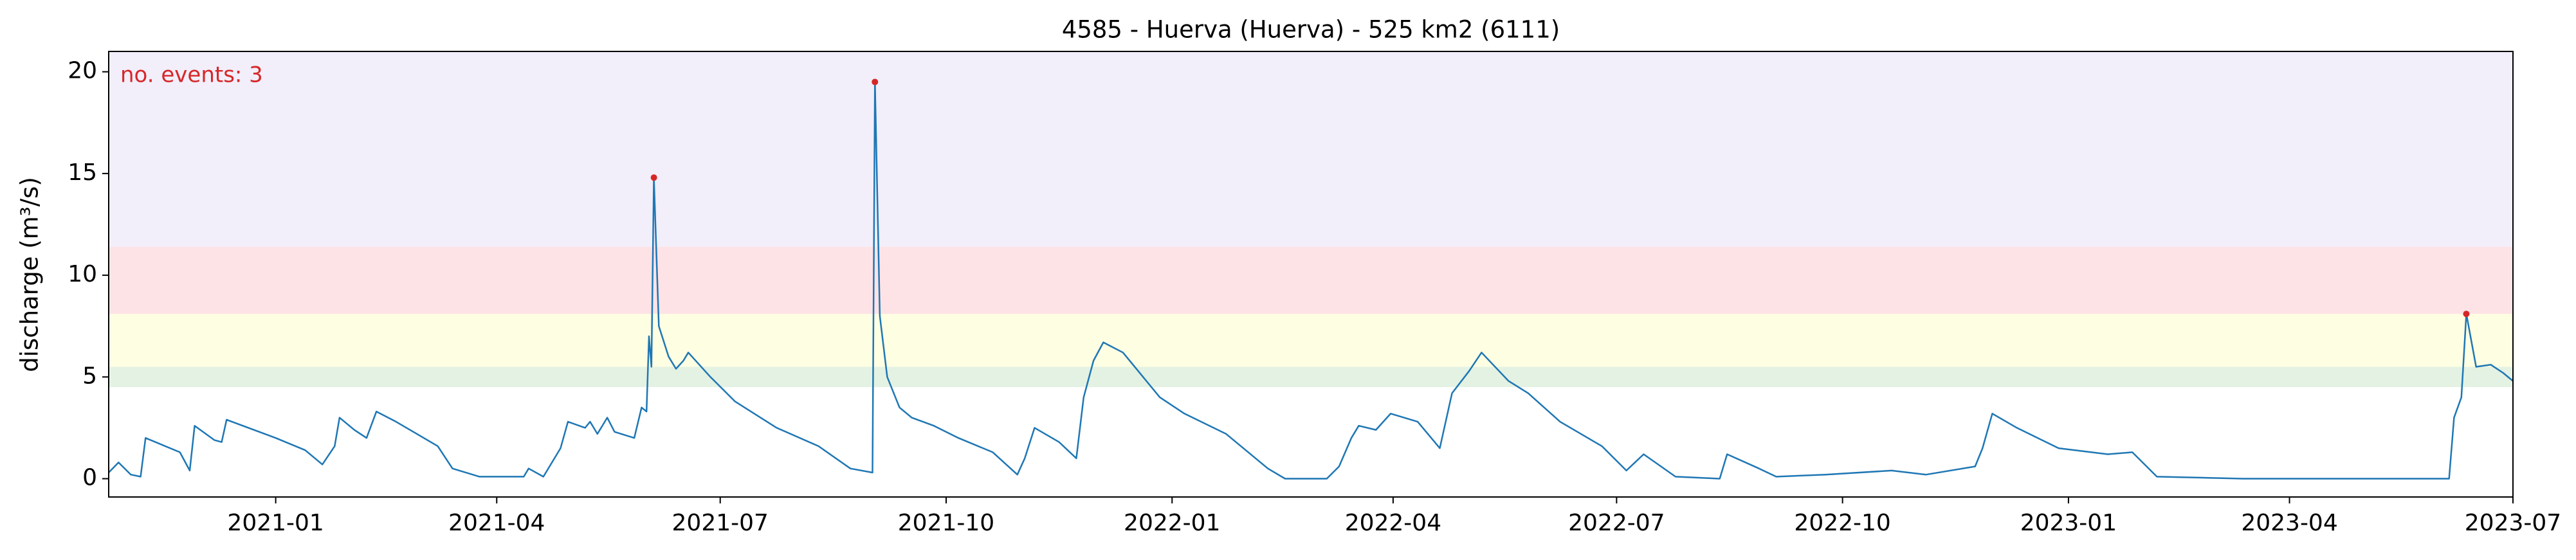 This screenshot has height=560, width=2576. I want to click on x-tick-label: 2023-01, so click(2068, 523).